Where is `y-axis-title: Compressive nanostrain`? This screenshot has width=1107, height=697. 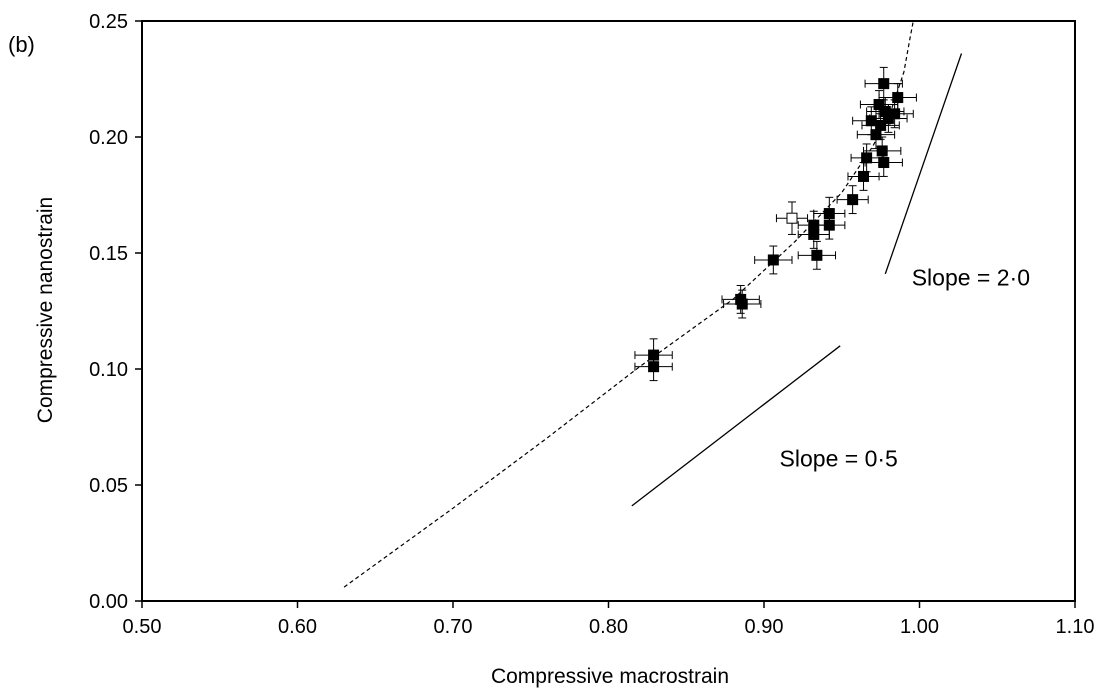
y-axis-title: Compressive nanostrain is located at coordinates (45, 310).